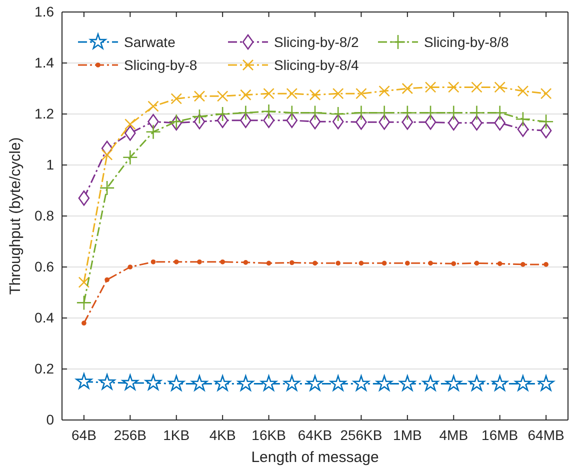  Describe the element at coordinates (15, 216) in the screenshot. I see `y-axis-title: Throughput (byte/cycle)` at that location.